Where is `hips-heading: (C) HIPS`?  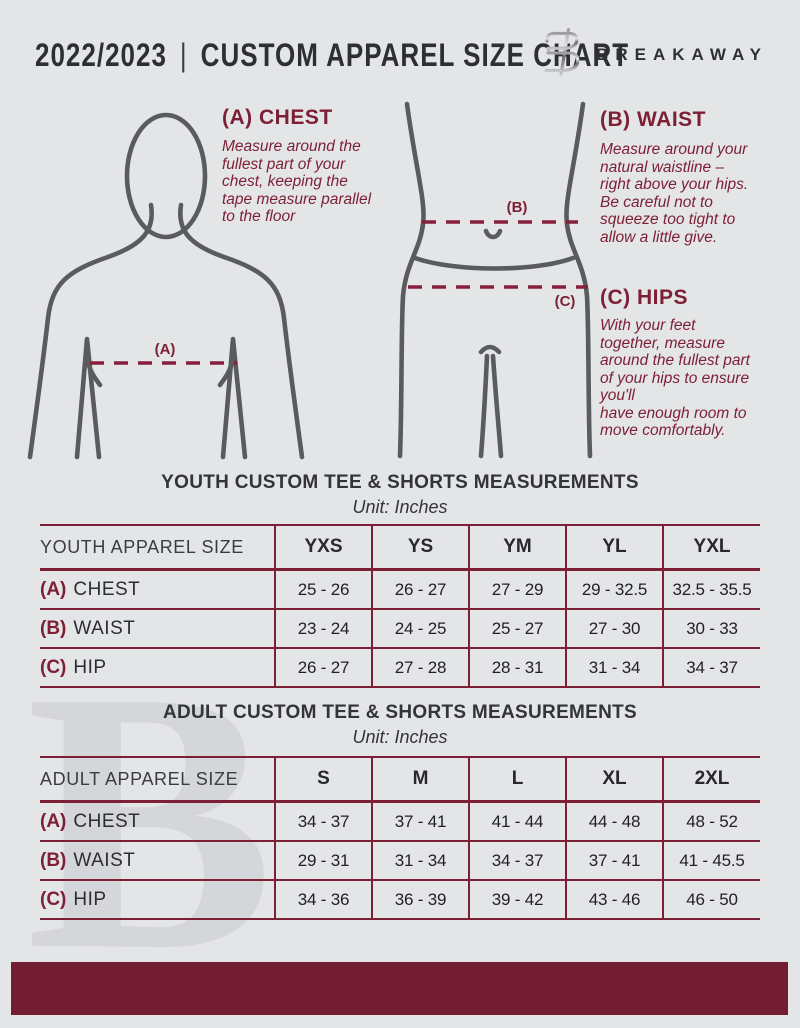
hips-heading: (C) HIPS is located at coordinates (644, 297).